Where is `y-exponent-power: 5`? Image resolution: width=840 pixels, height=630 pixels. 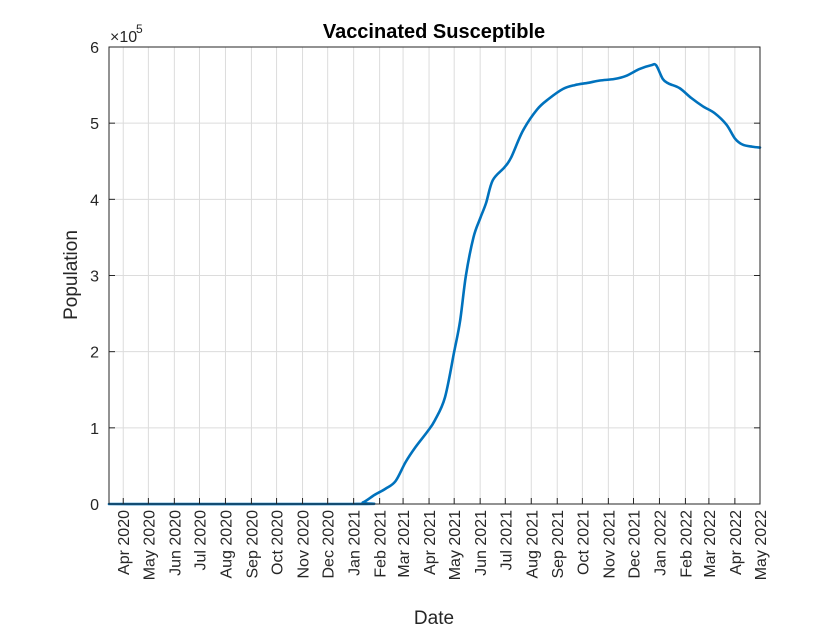 y-exponent-power: 5 is located at coordinates (139, 29).